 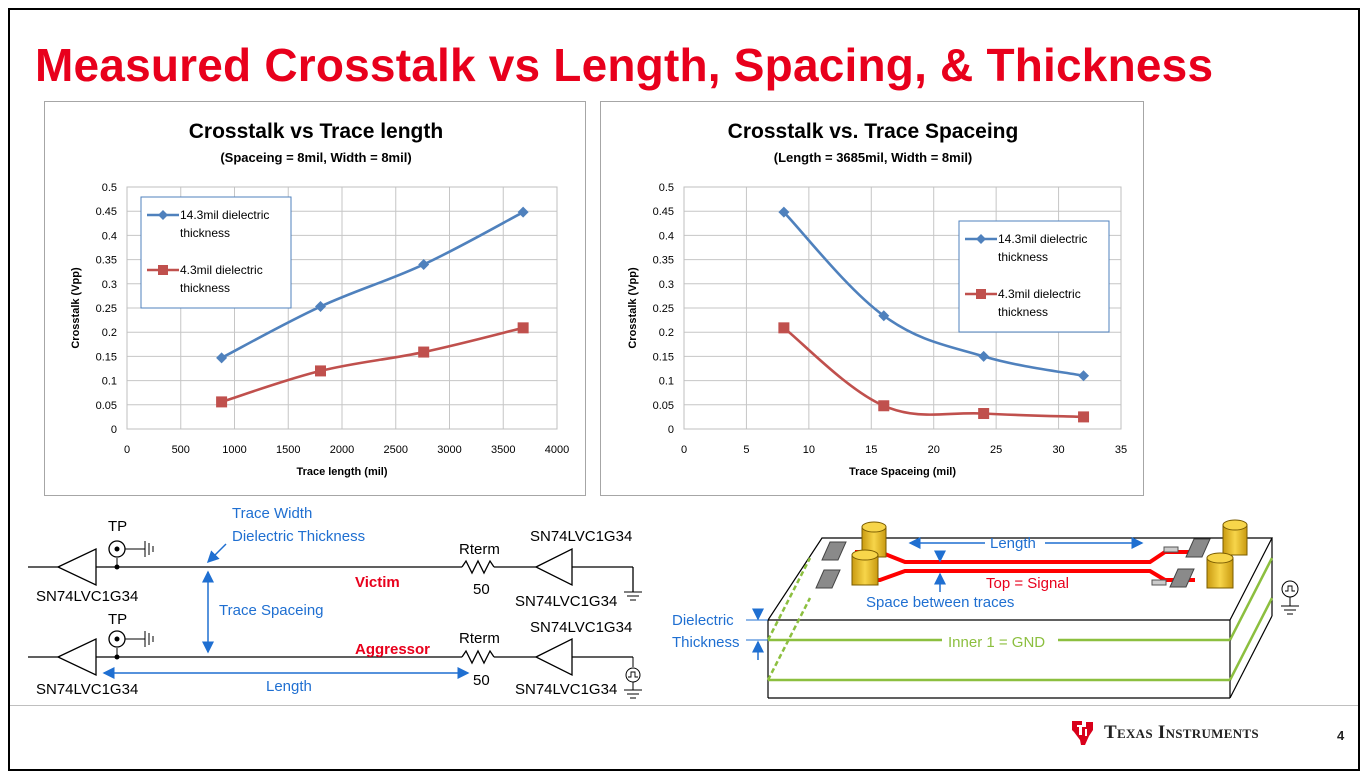 What do you see at coordinates (873, 157) in the screenshot?
I see `chart-subtitle: (Length = 3685mil, Width = 8mil)` at bounding box center [873, 157].